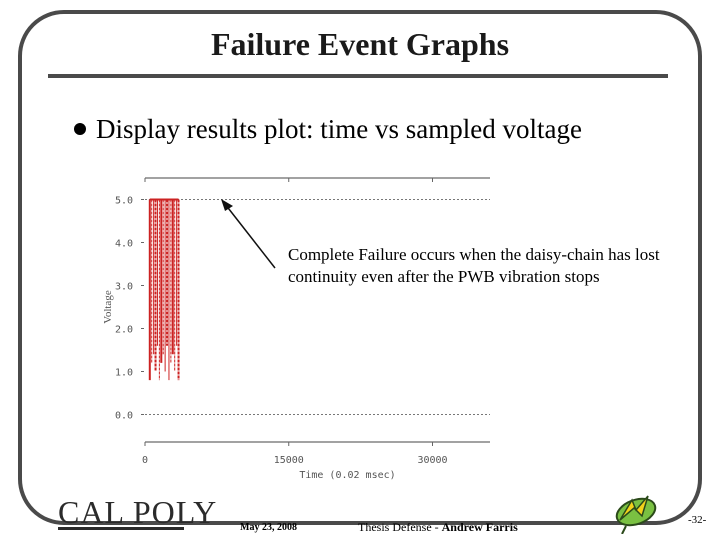 This screenshot has height=540, width=720. Describe the element at coordinates (138, 512) in the screenshot. I see `cal-poly-logo: CAL POLY` at that location.